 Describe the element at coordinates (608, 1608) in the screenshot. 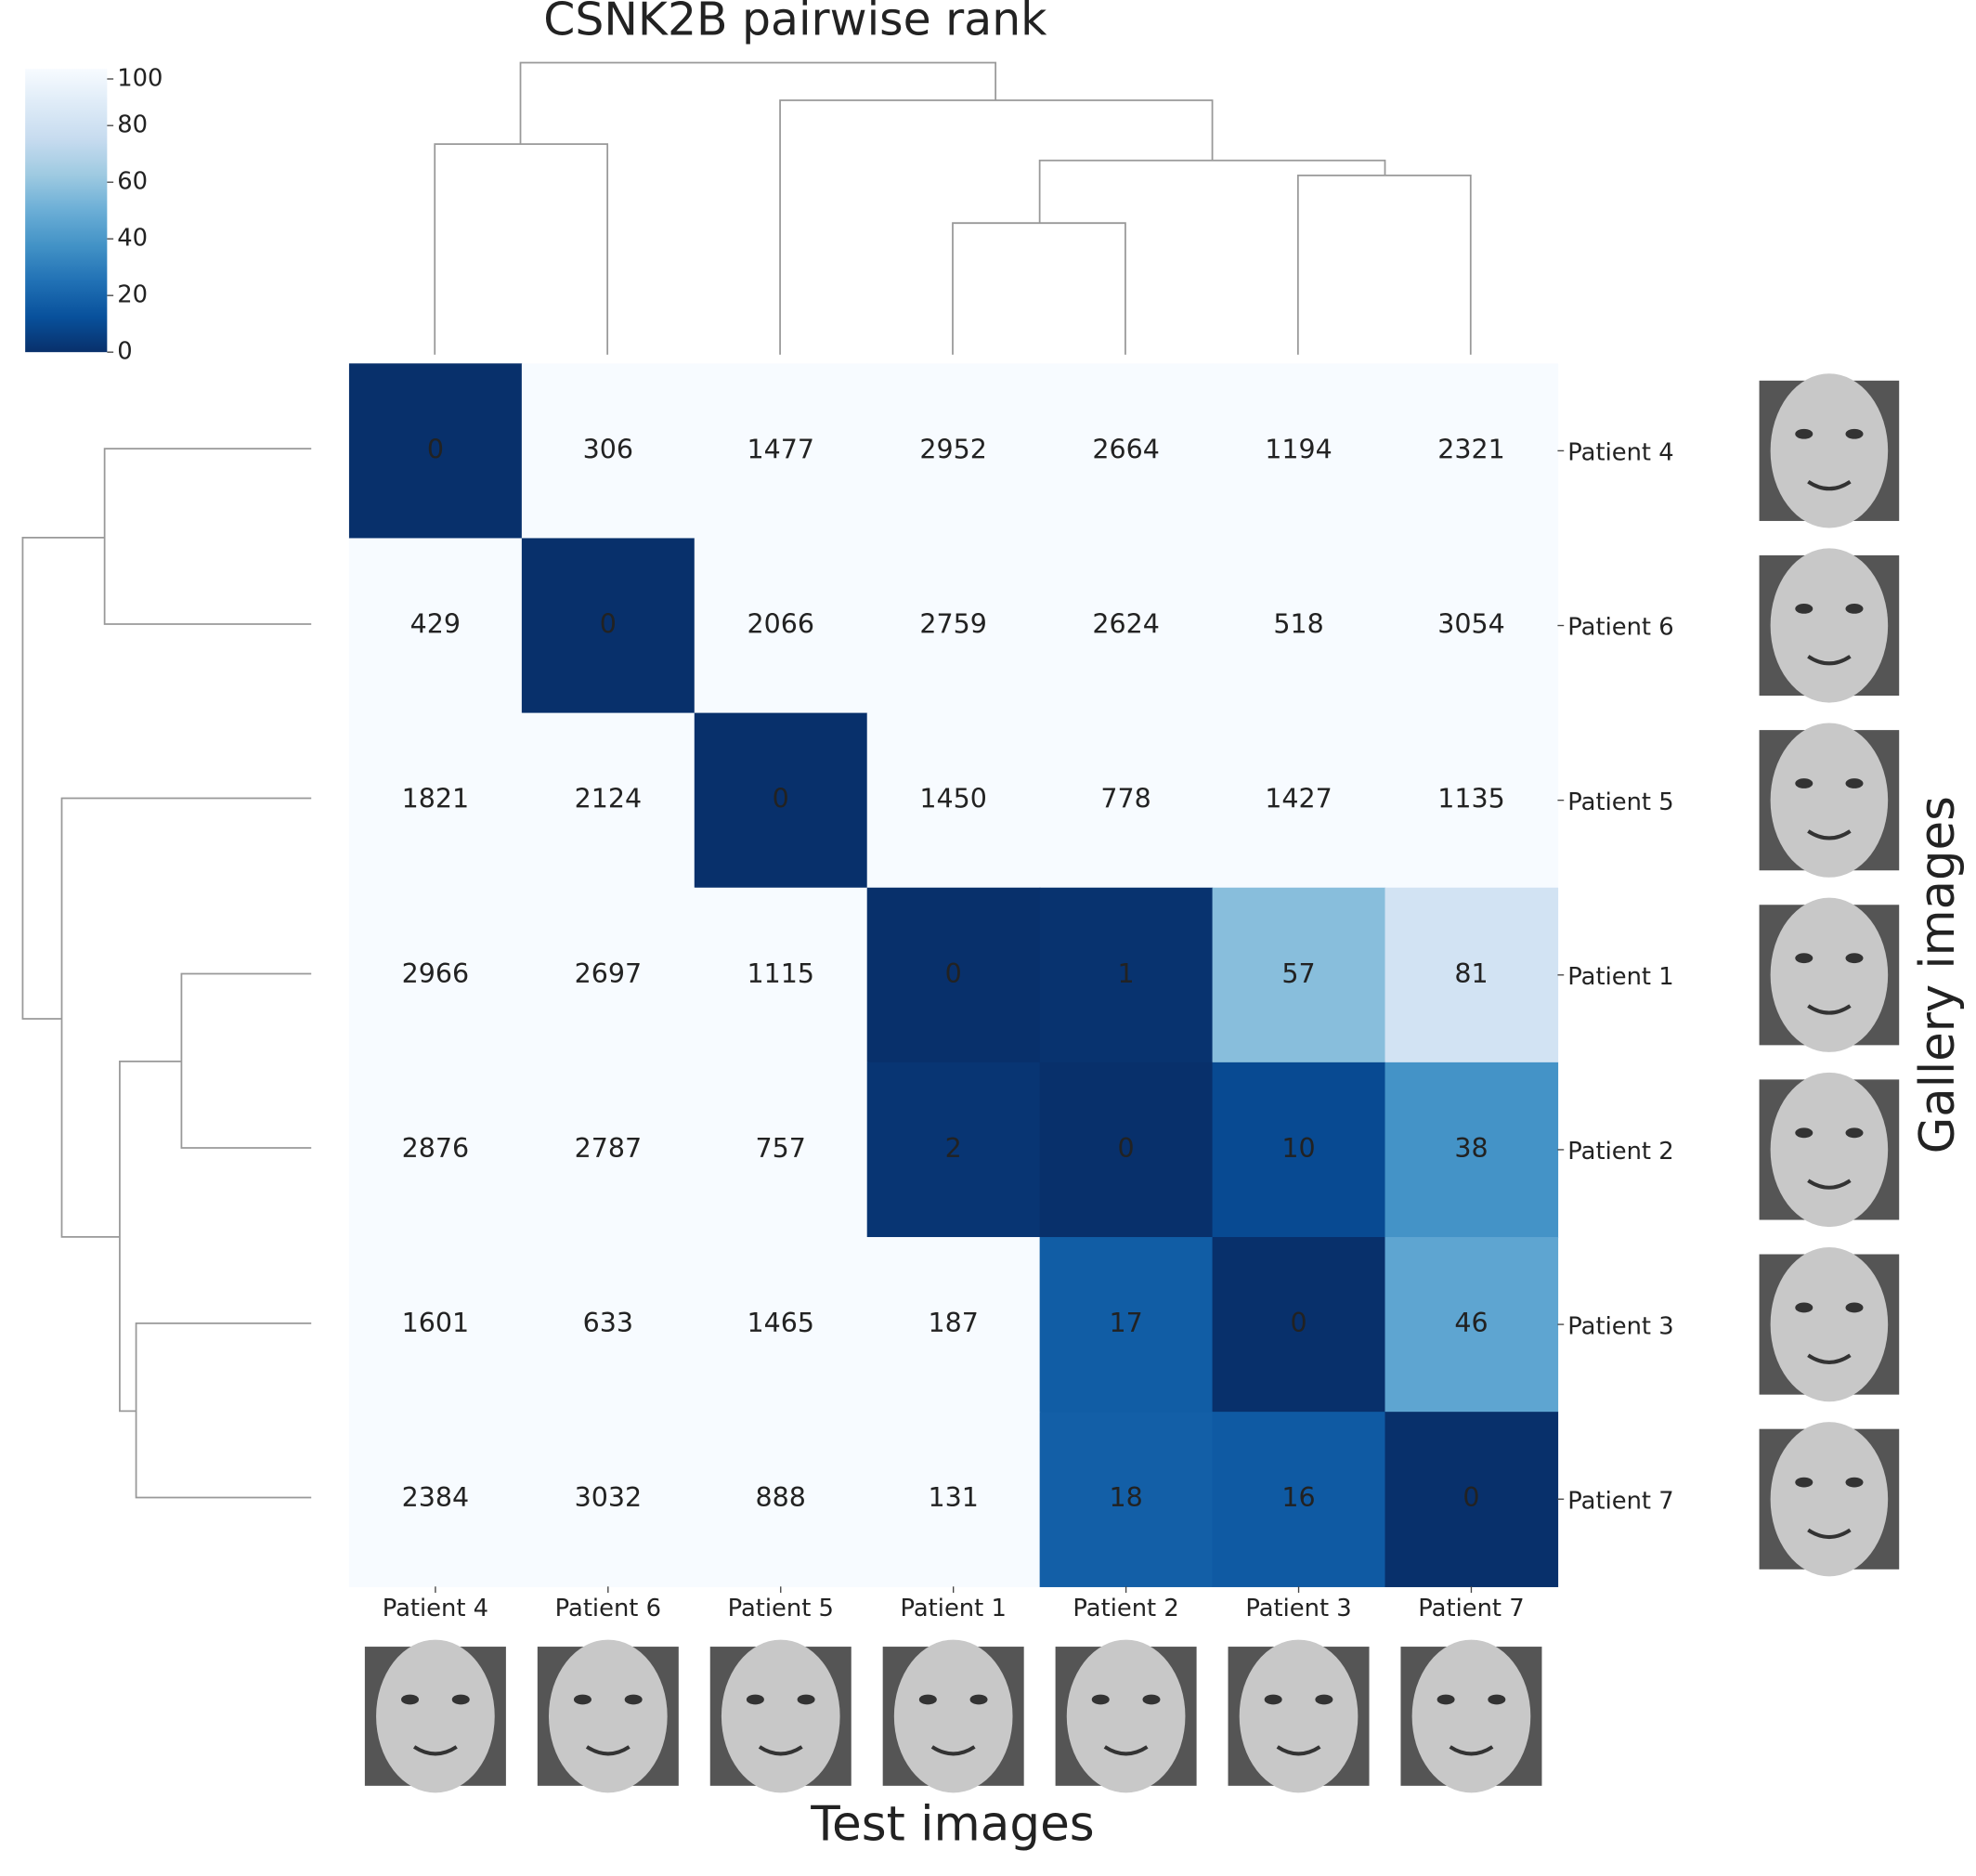

I see `x-tick-label: Patient 6` at that location.